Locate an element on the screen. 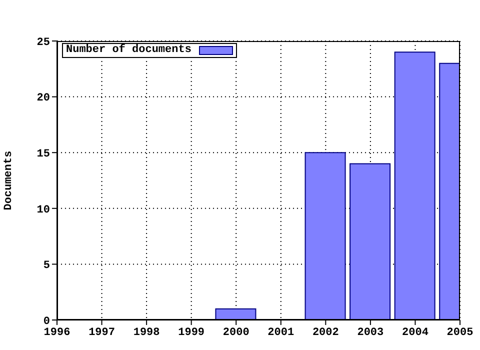 Image resolution: width=480 pixels, height=350 pixels. y-axis-title: Documents is located at coordinates (8, 180).